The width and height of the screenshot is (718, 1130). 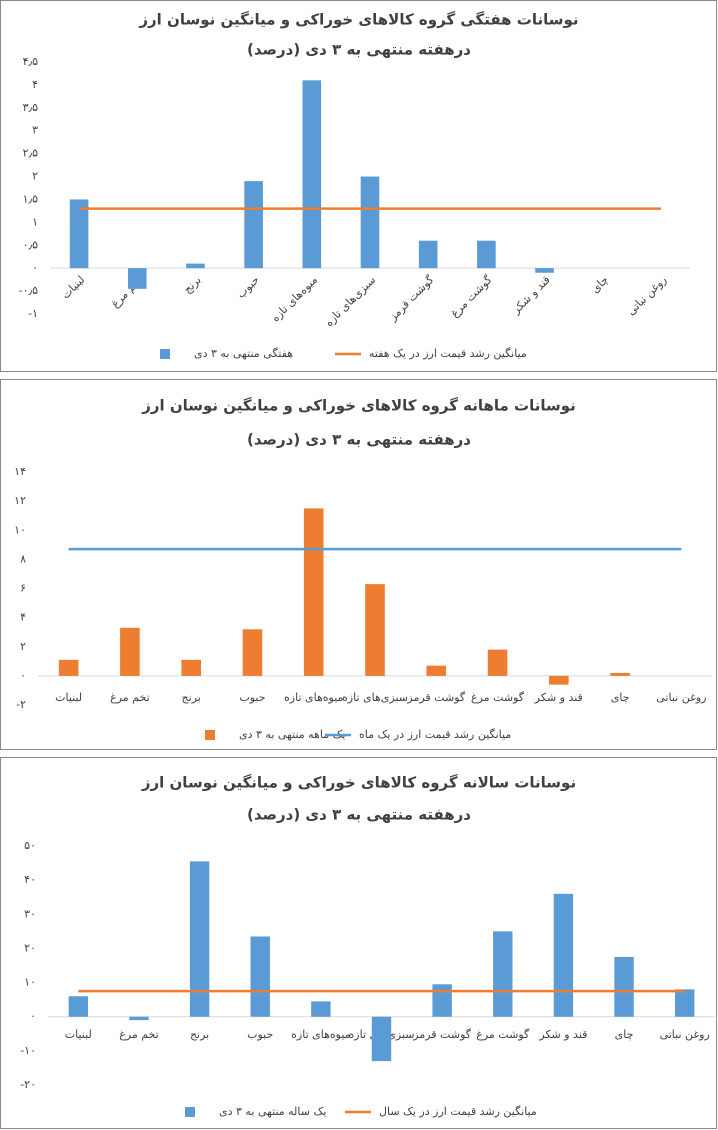 What do you see at coordinates (23, 558) in the screenshot?
I see `y-tick-label: ۸` at bounding box center [23, 558].